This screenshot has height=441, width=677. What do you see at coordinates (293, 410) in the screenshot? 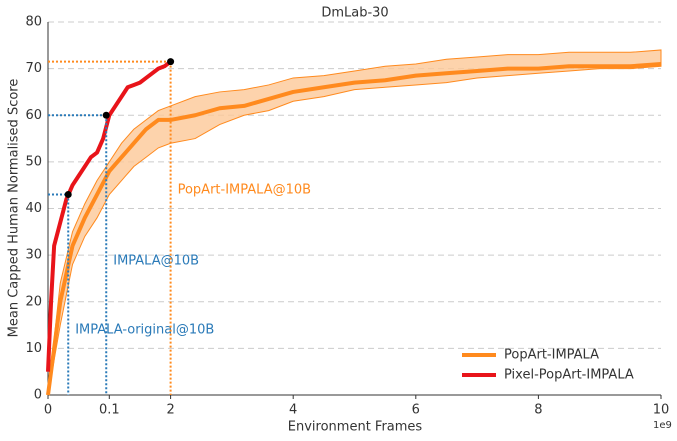
I see `x-tick-label: 4` at bounding box center [293, 410].